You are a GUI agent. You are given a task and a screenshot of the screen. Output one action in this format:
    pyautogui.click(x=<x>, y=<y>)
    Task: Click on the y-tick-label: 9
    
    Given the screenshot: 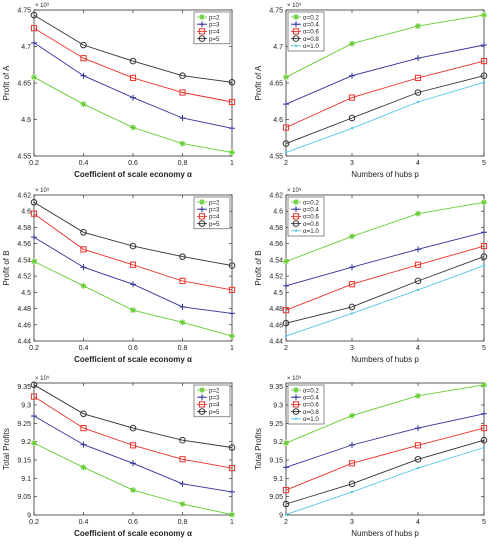 What is the action you would take?
    pyautogui.click(x=29, y=516)
    